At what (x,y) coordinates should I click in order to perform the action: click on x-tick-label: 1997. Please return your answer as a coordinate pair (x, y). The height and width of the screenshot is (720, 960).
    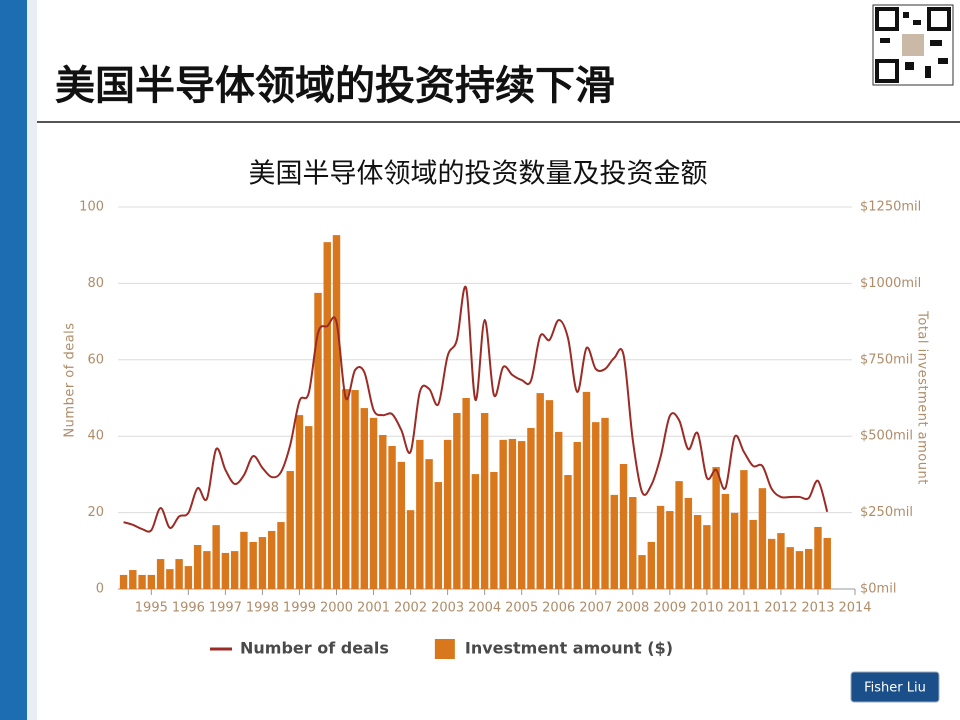
    Looking at the image, I should click on (225, 608).